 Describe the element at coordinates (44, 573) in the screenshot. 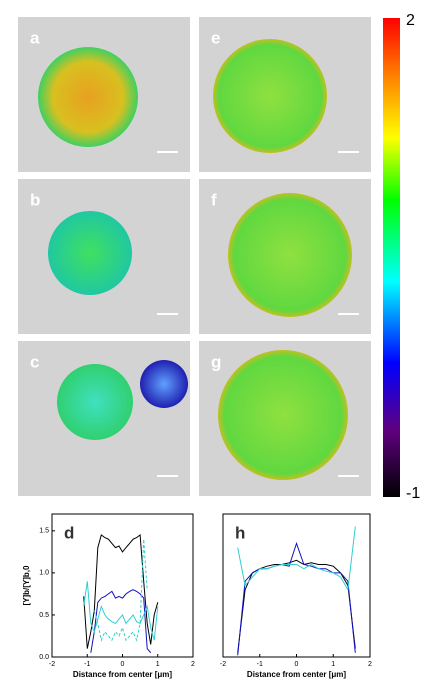

I see `y-tick-label: 1.0` at that location.